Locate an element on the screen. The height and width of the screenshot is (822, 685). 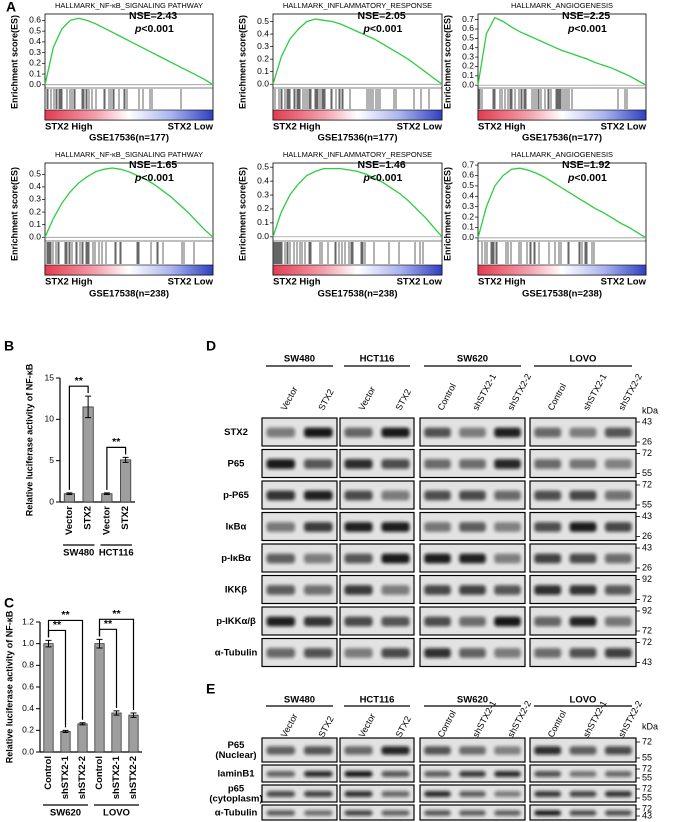
panel-label: C is located at coordinates (9, 603).